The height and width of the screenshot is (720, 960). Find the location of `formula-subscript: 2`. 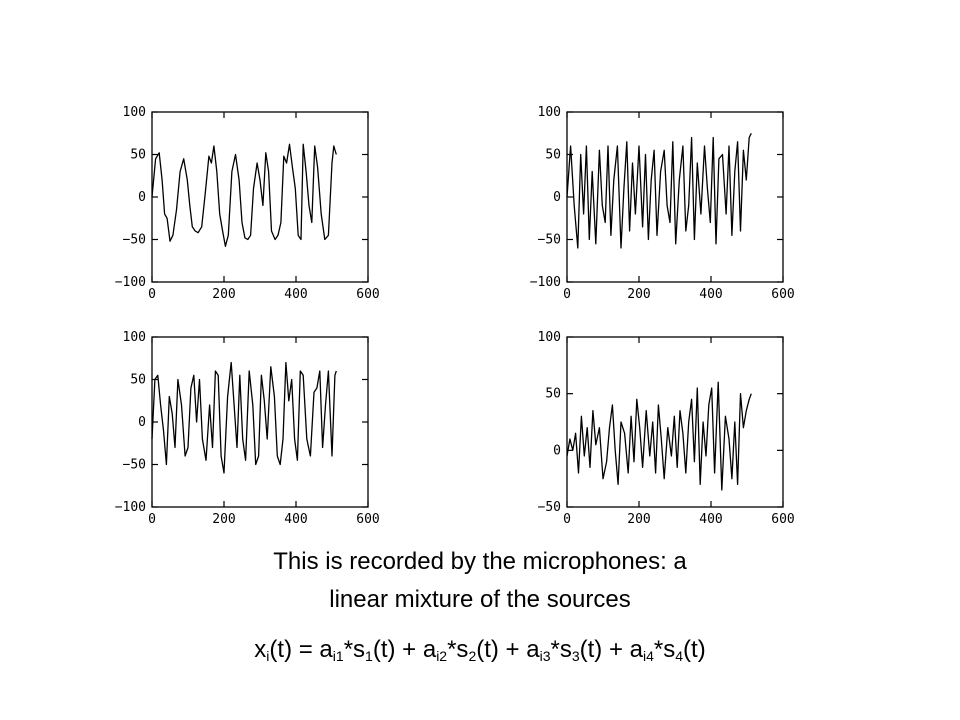

formula-subscript: 2 is located at coordinates (472, 656).